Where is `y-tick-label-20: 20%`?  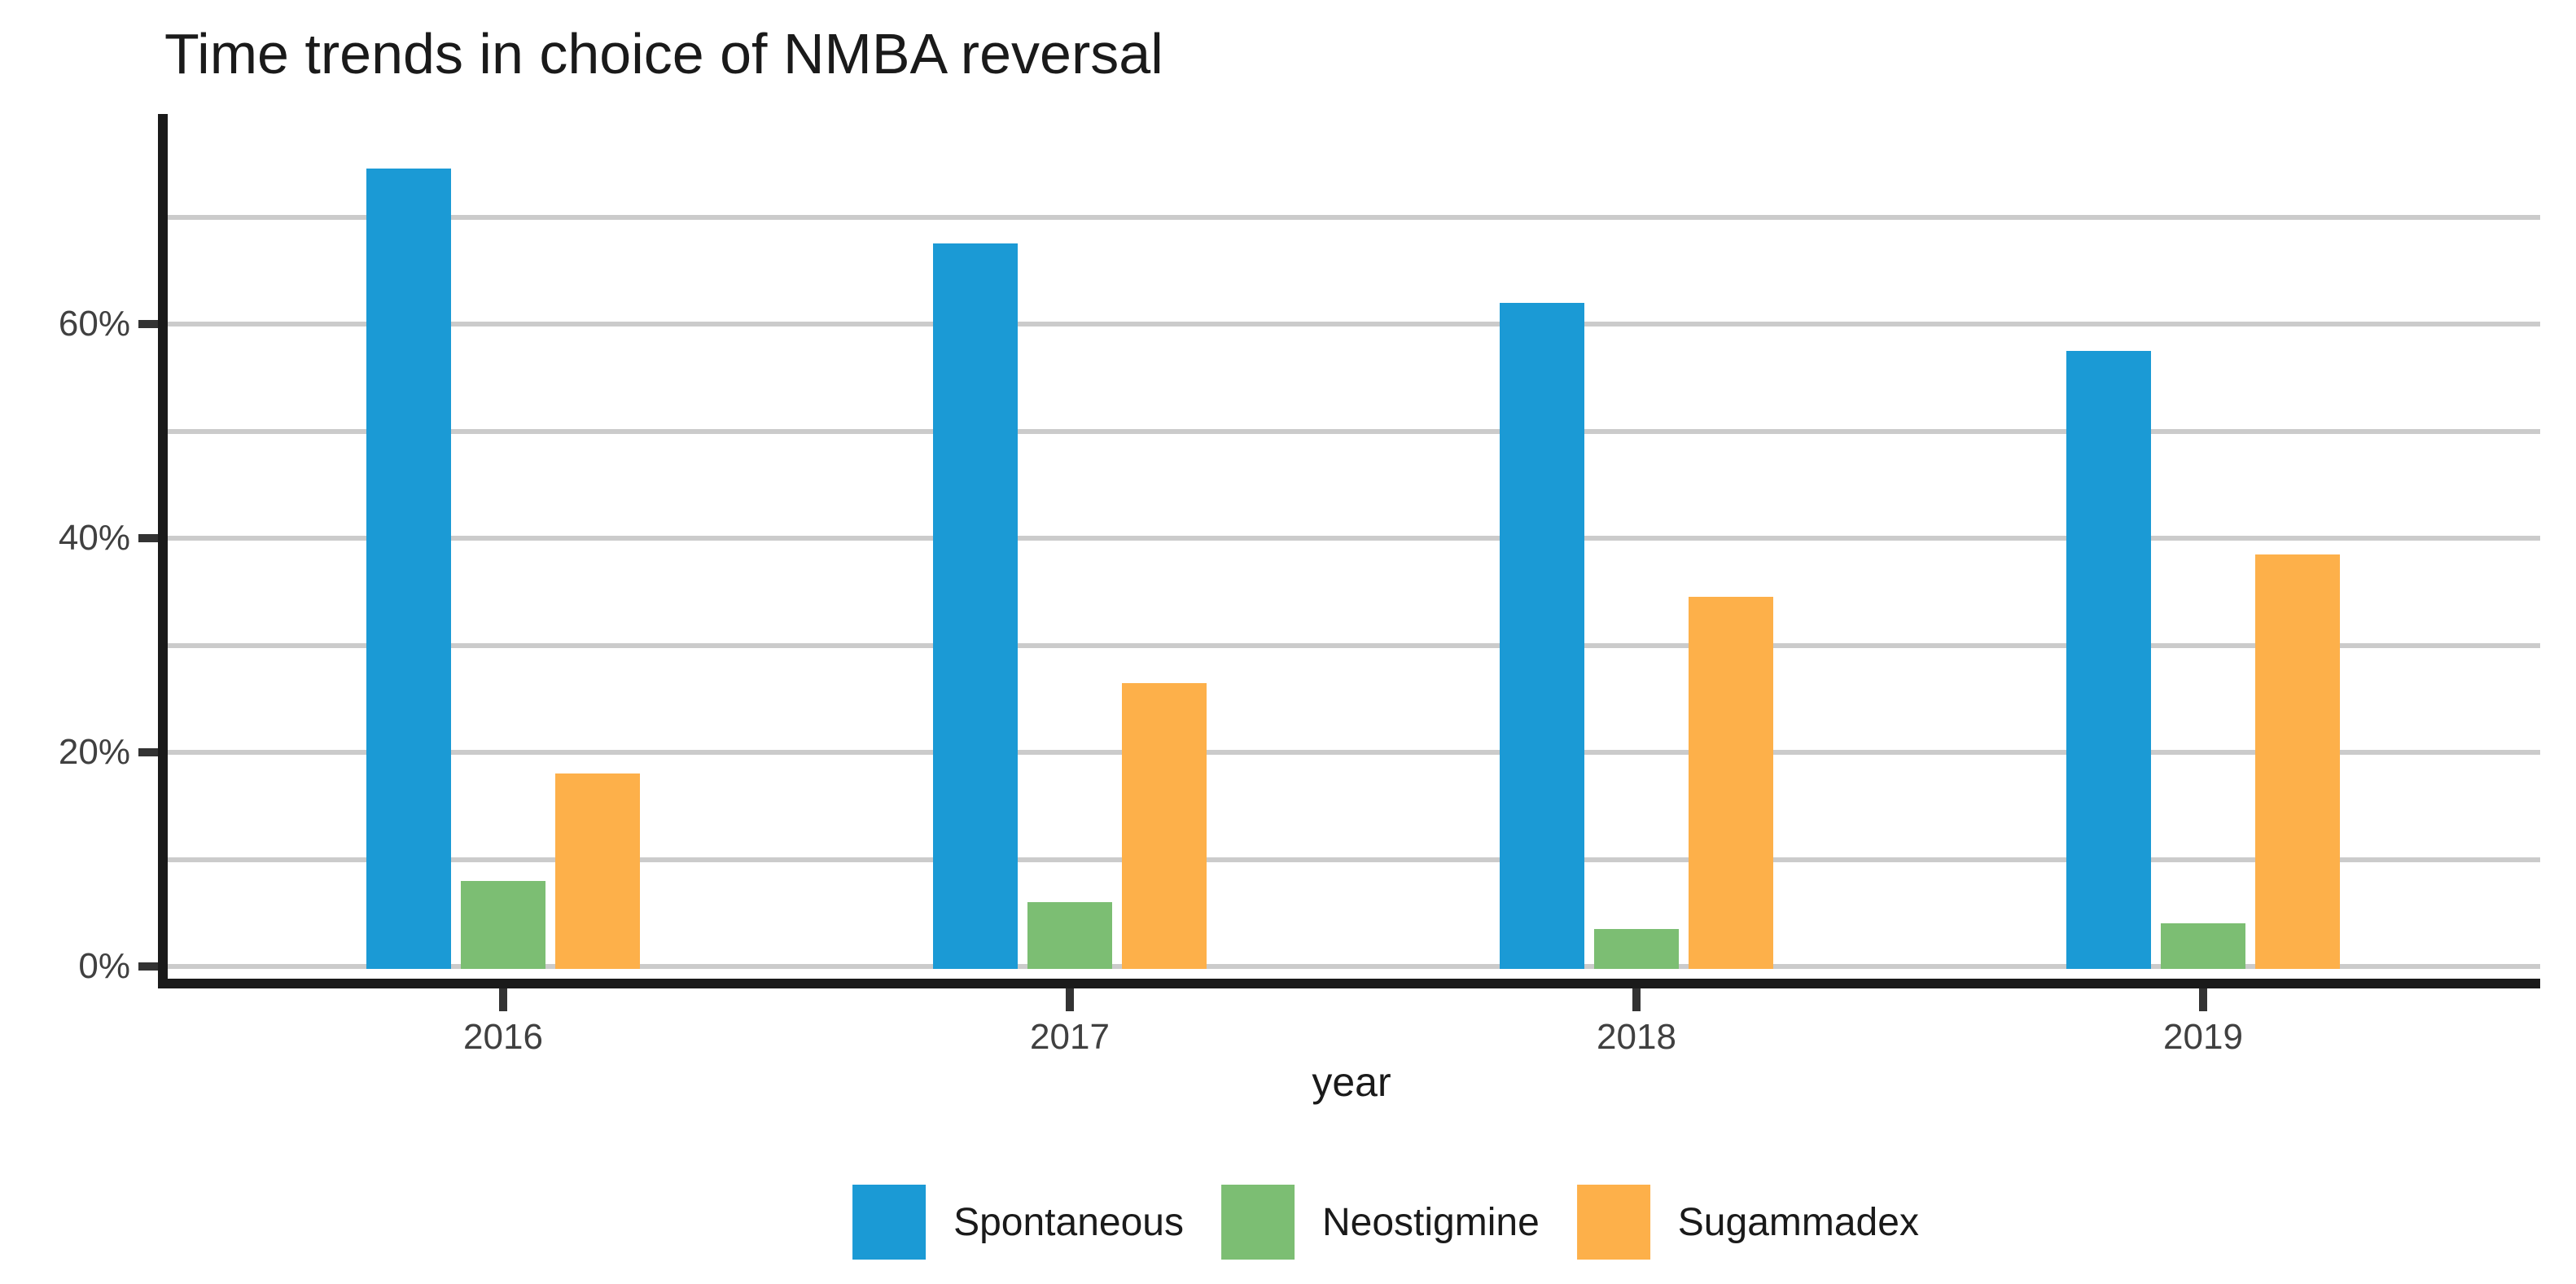 y-tick-label-20: 20% is located at coordinates (94, 752).